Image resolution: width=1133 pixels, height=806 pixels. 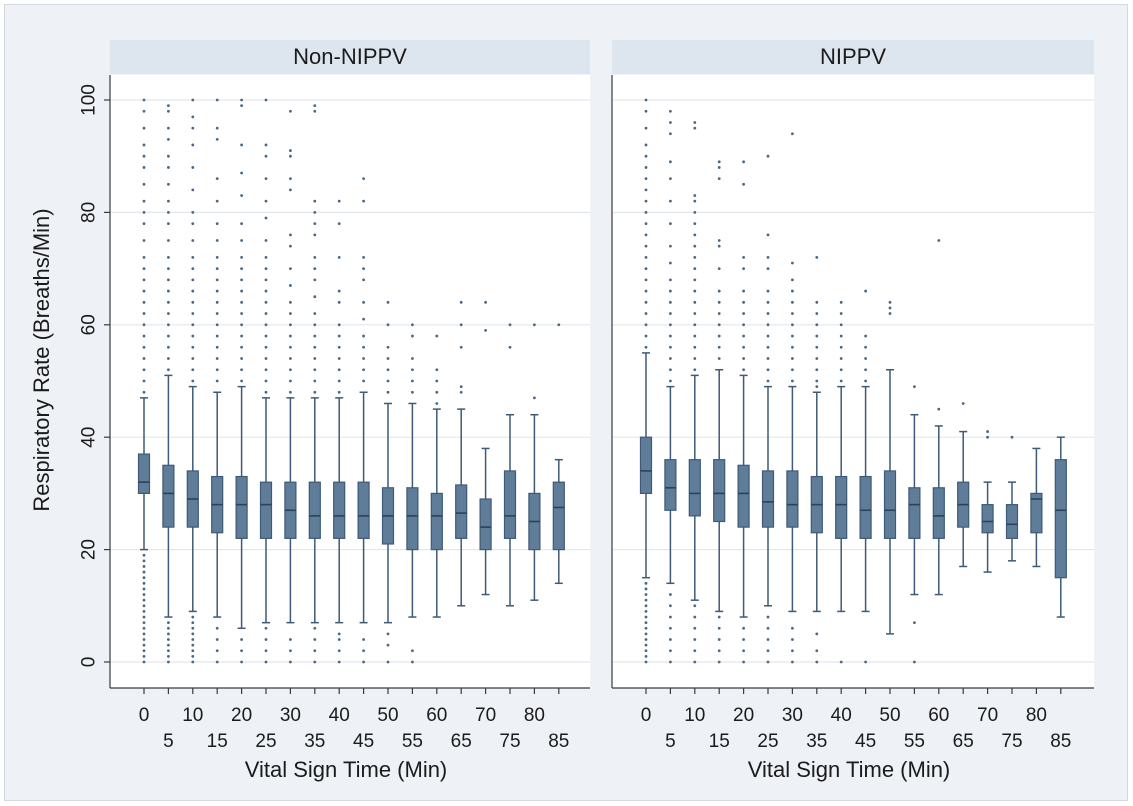 What do you see at coordinates (192, 715) in the screenshot?
I see `x-tick-label: 10` at bounding box center [192, 715].